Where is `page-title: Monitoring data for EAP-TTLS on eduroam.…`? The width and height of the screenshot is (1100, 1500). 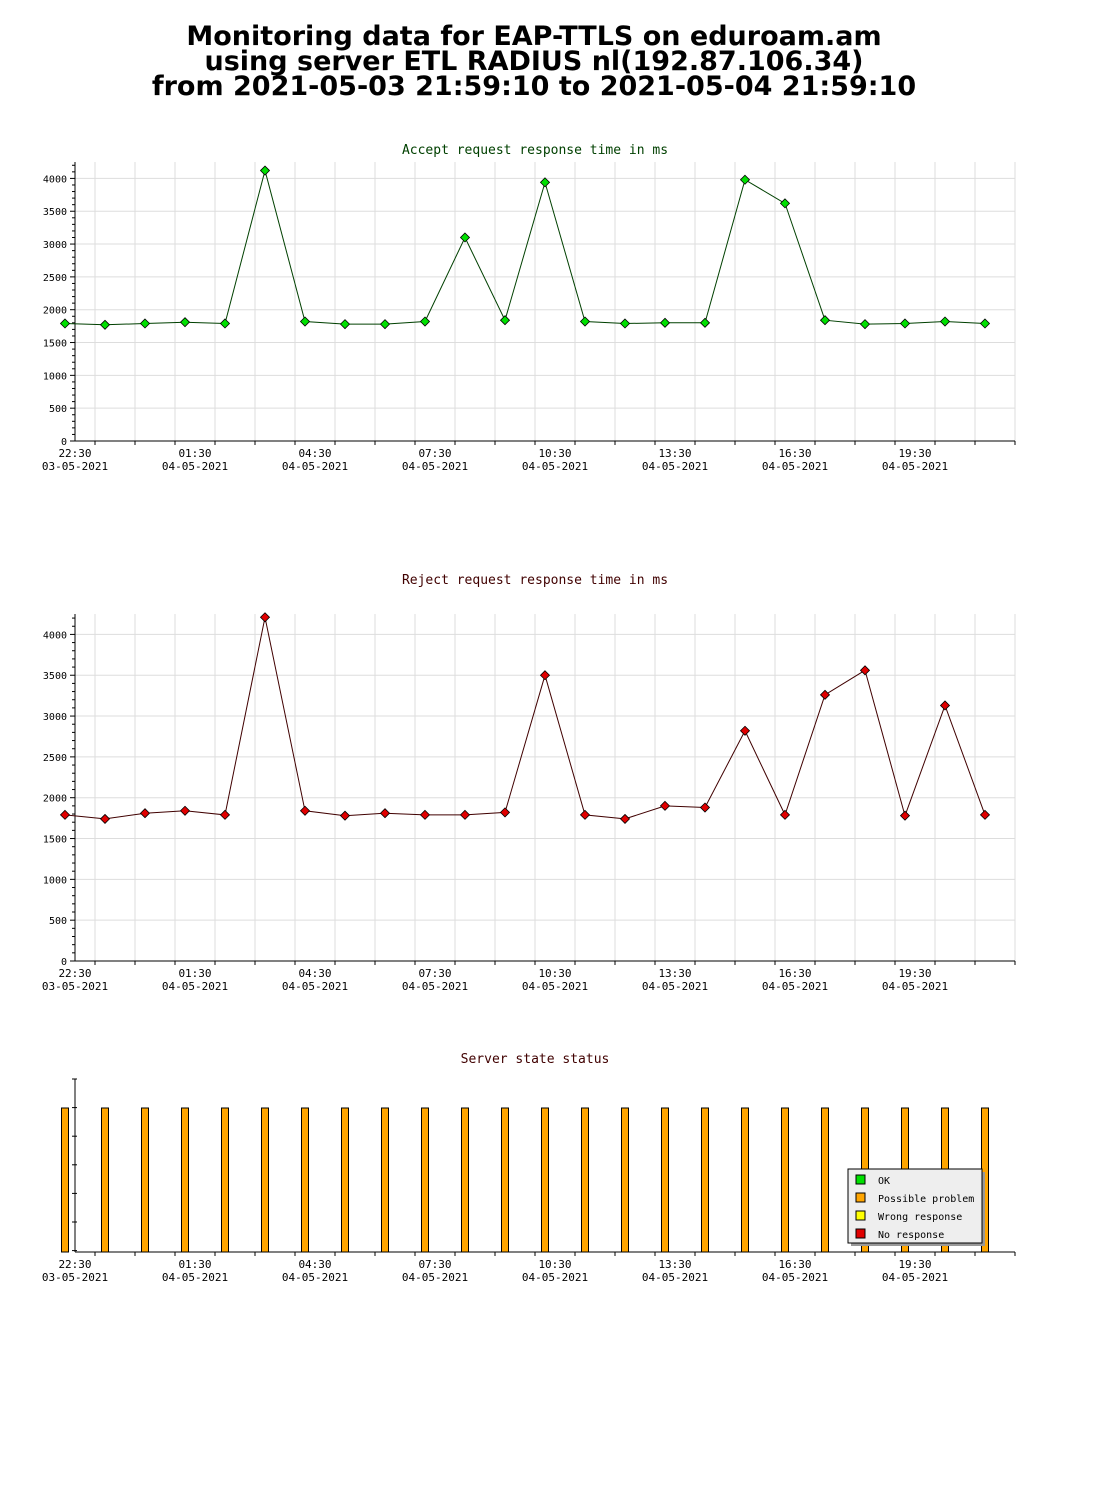 page-title: Monitoring data for EAP-TTLS on eduroam.… is located at coordinates (534, 62).